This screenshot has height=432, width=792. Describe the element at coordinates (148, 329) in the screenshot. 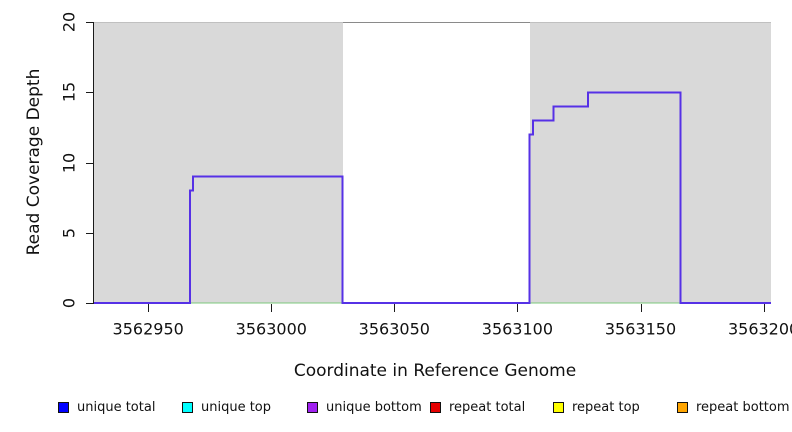

I see `x-tick-label: 3562950` at that location.